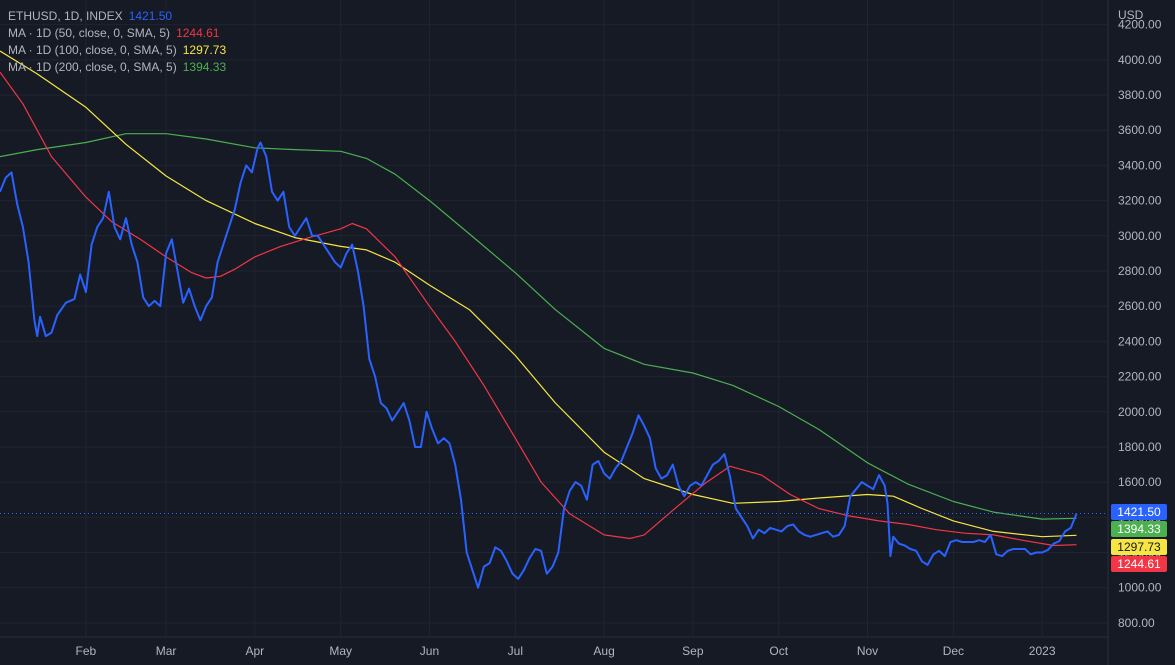  What do you see at coordinates (515, 651) in the screenshot?
I see `x-tick-label: Jul` at bounding box center [515, 651].